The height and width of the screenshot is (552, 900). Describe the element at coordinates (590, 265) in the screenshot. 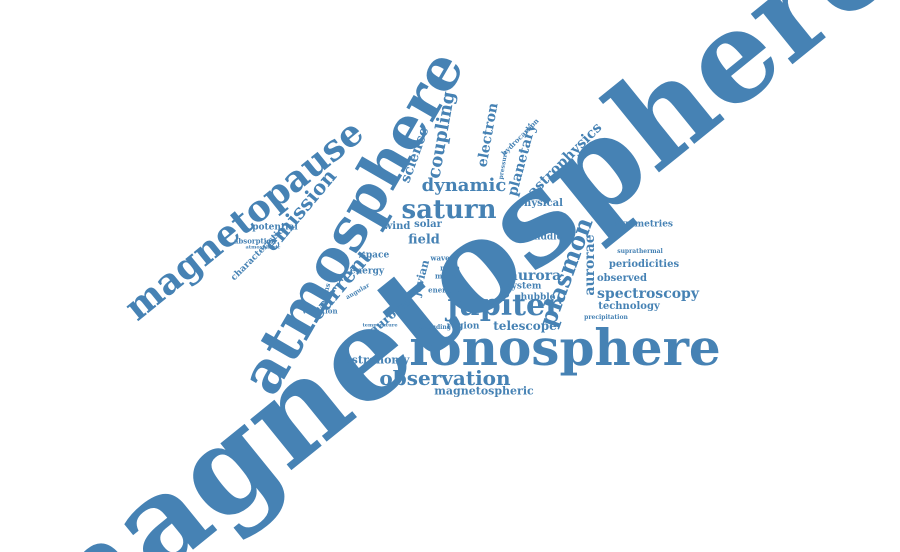

I see `word-aurorae: aurorae` at that location.